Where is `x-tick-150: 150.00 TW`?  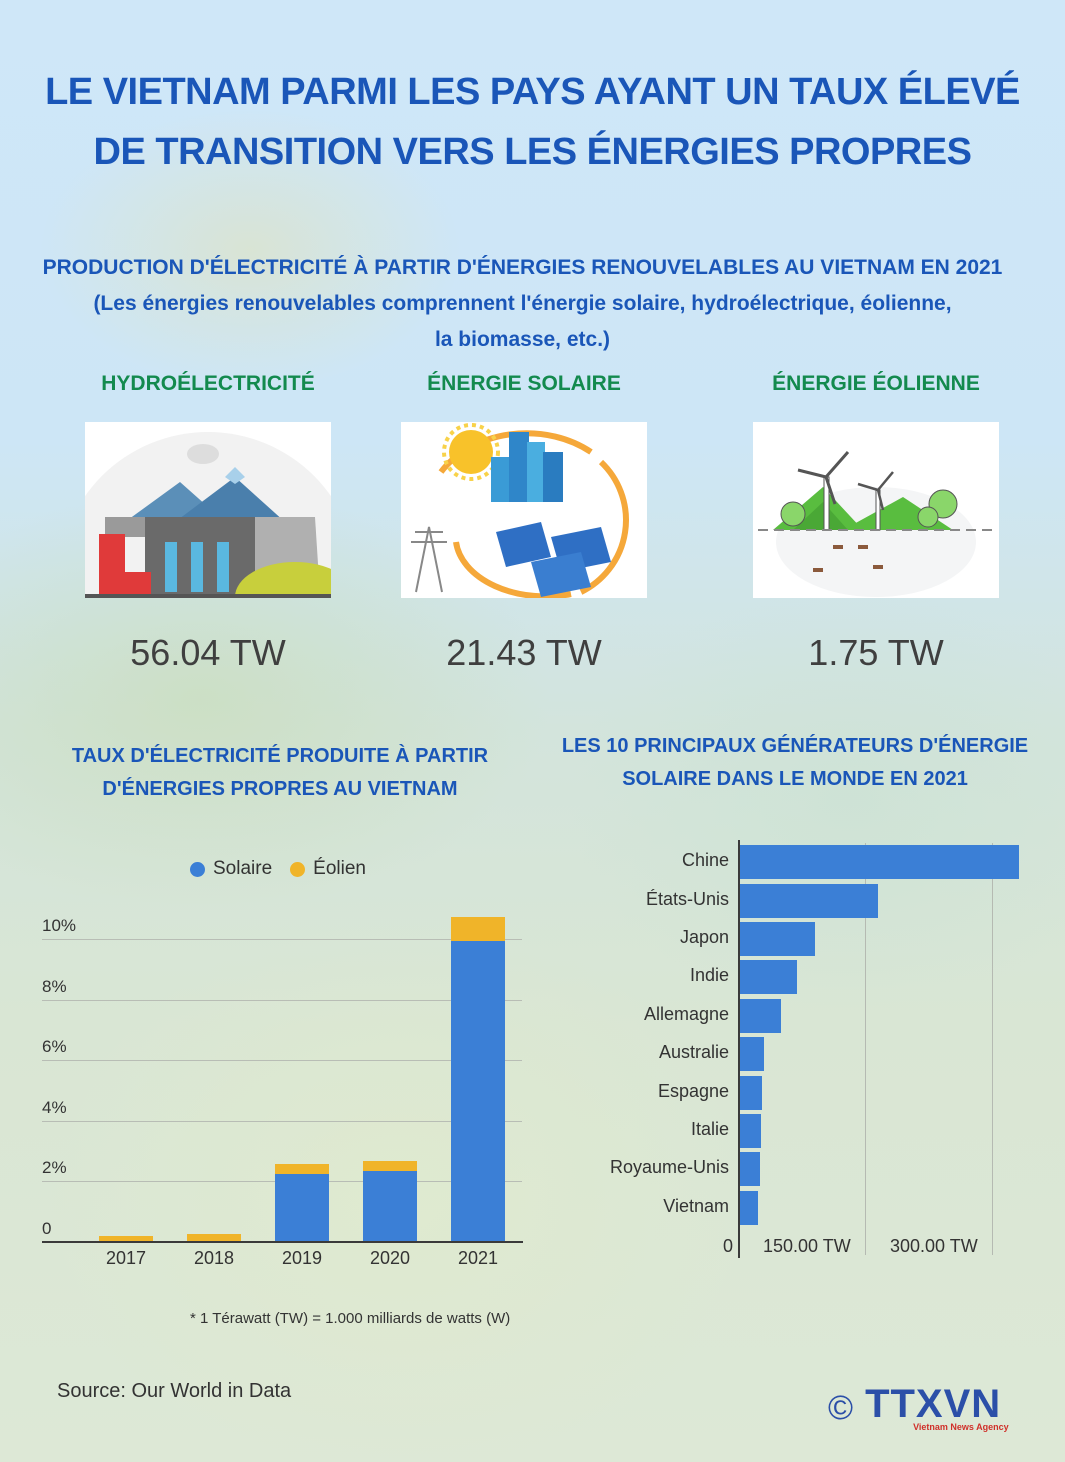 x-tick-150: 150.00 TW is located at coordinates (807, 1246).